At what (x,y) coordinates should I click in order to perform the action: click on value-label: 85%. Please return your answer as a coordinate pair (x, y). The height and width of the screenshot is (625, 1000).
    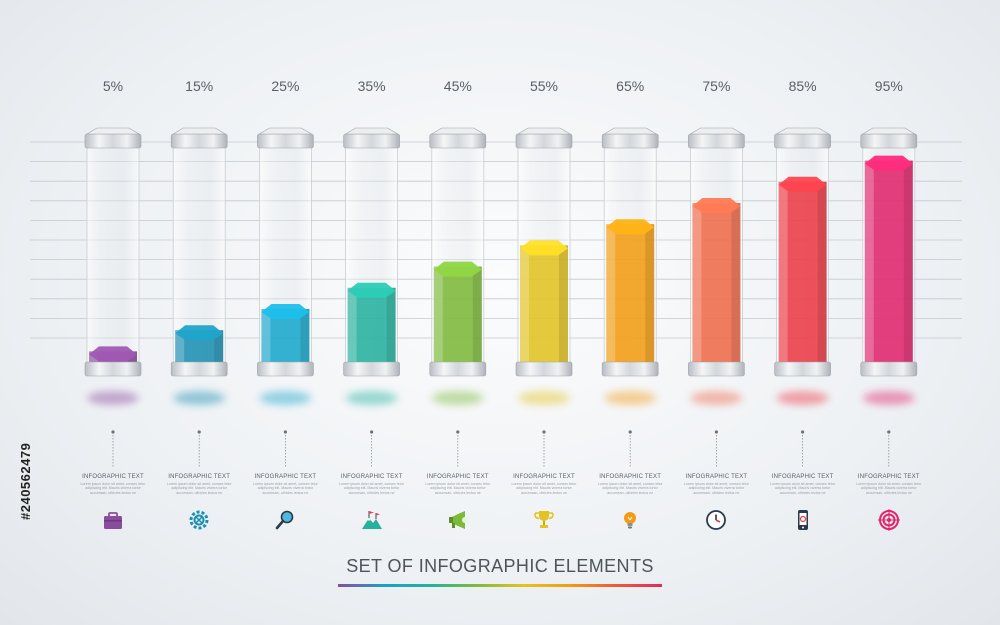
    Looking at the image, I should click on (802, 86).